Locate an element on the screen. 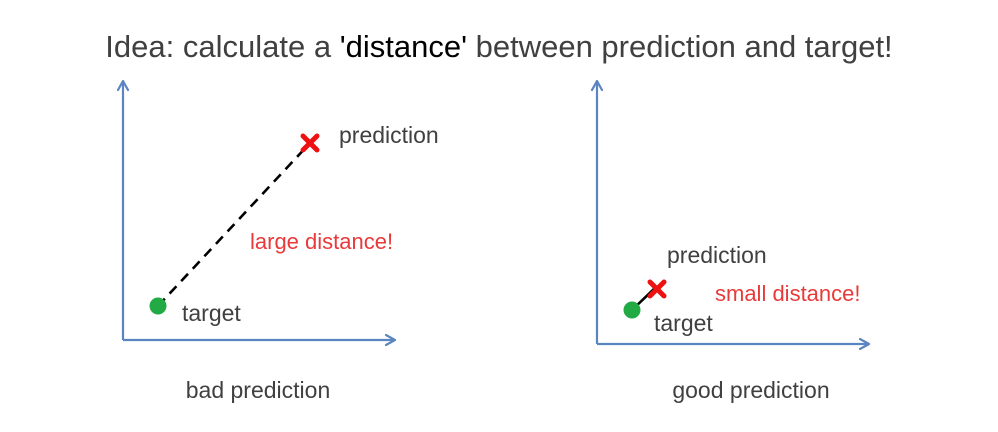 This screenshot has width=998, height=432. title-text-start: Idea: calculate a is located at coordinates (222, 46).